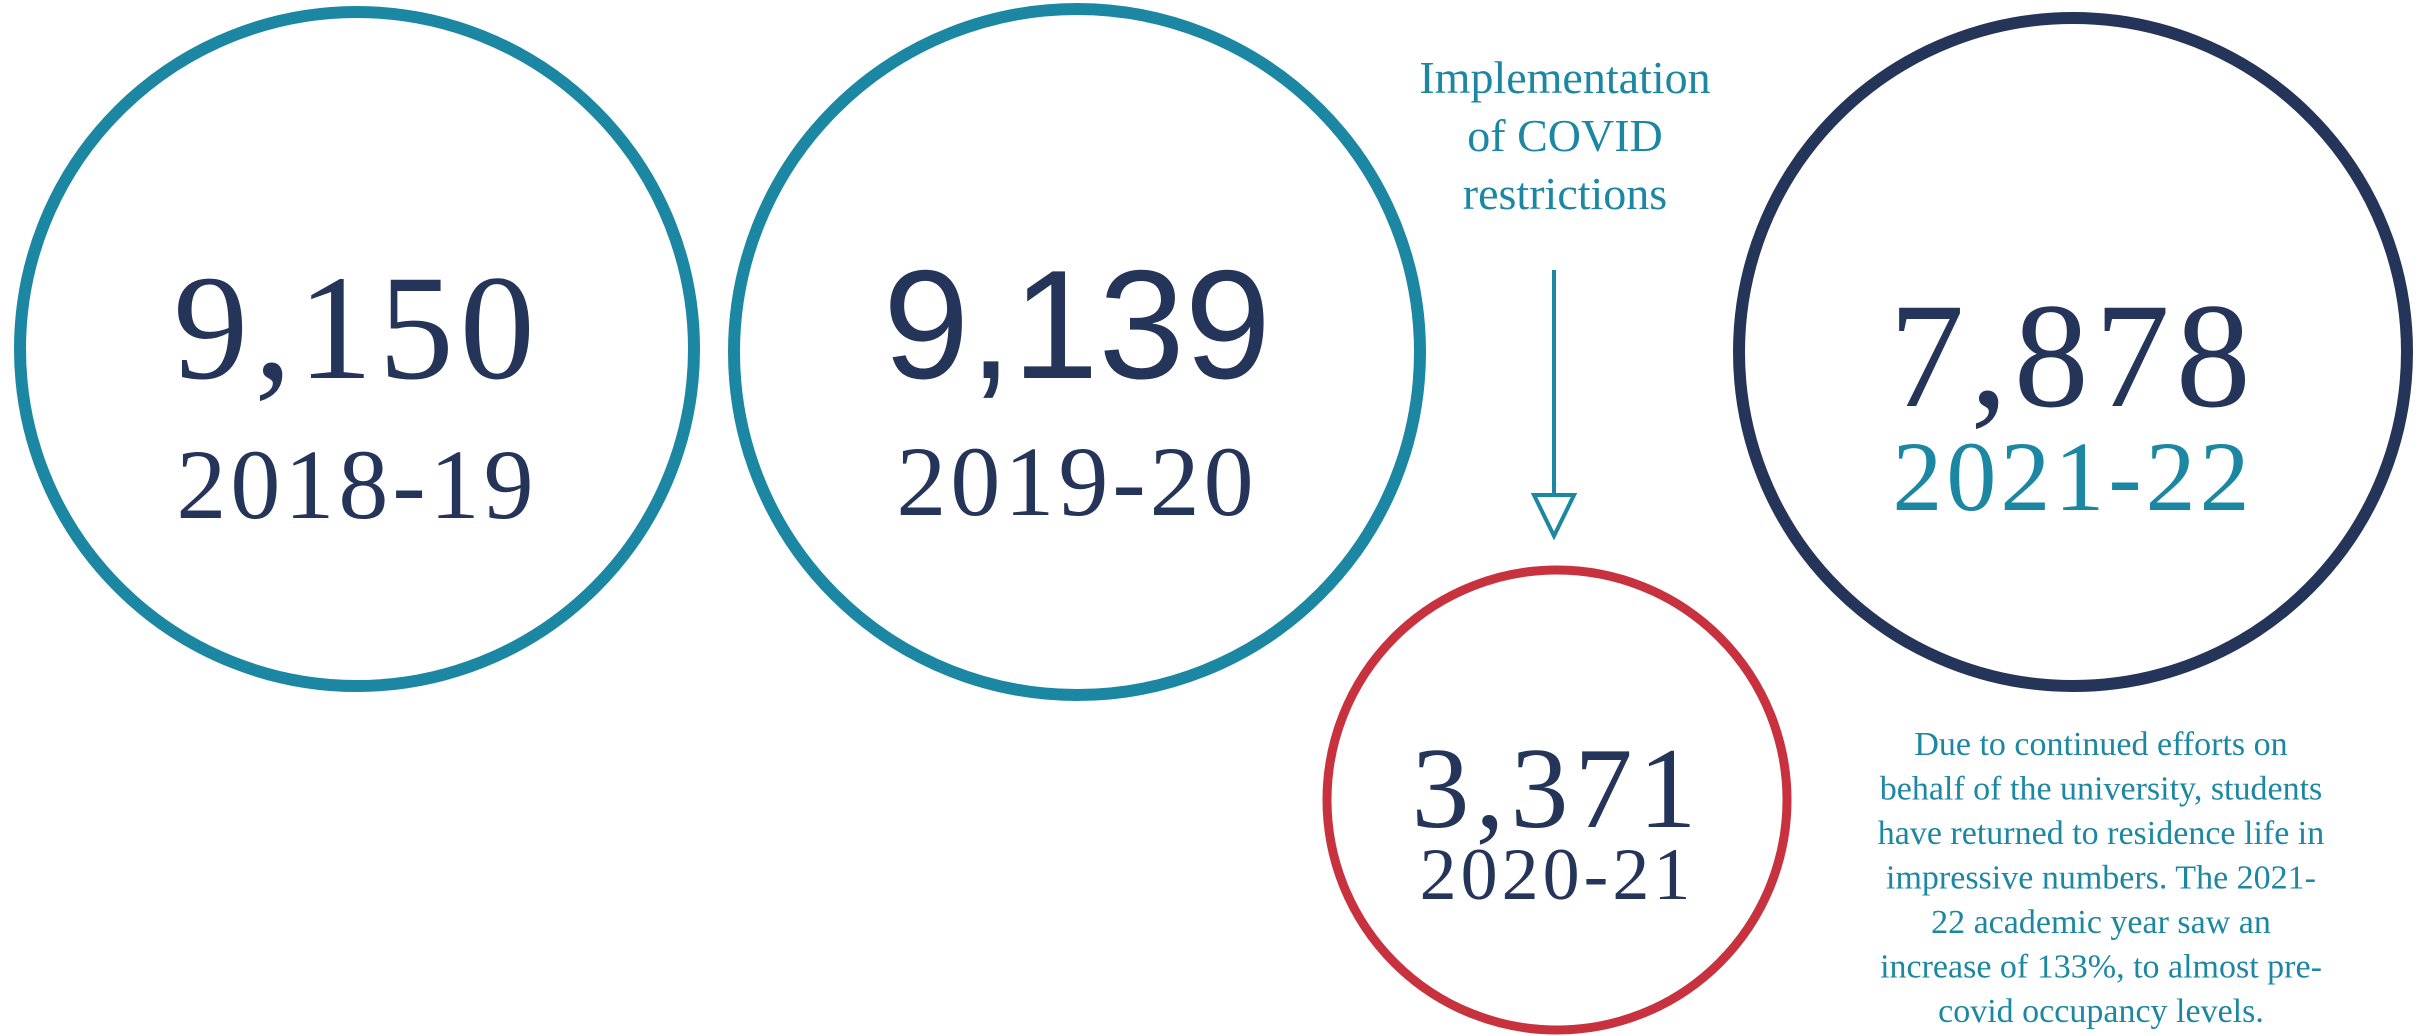 This screenshot has width=2423, height=1036. What do you see at coordinates (2101, 833) in the screenshot?
I see `note-line: have returned to residence life in` at bounding box center [2101, 833].